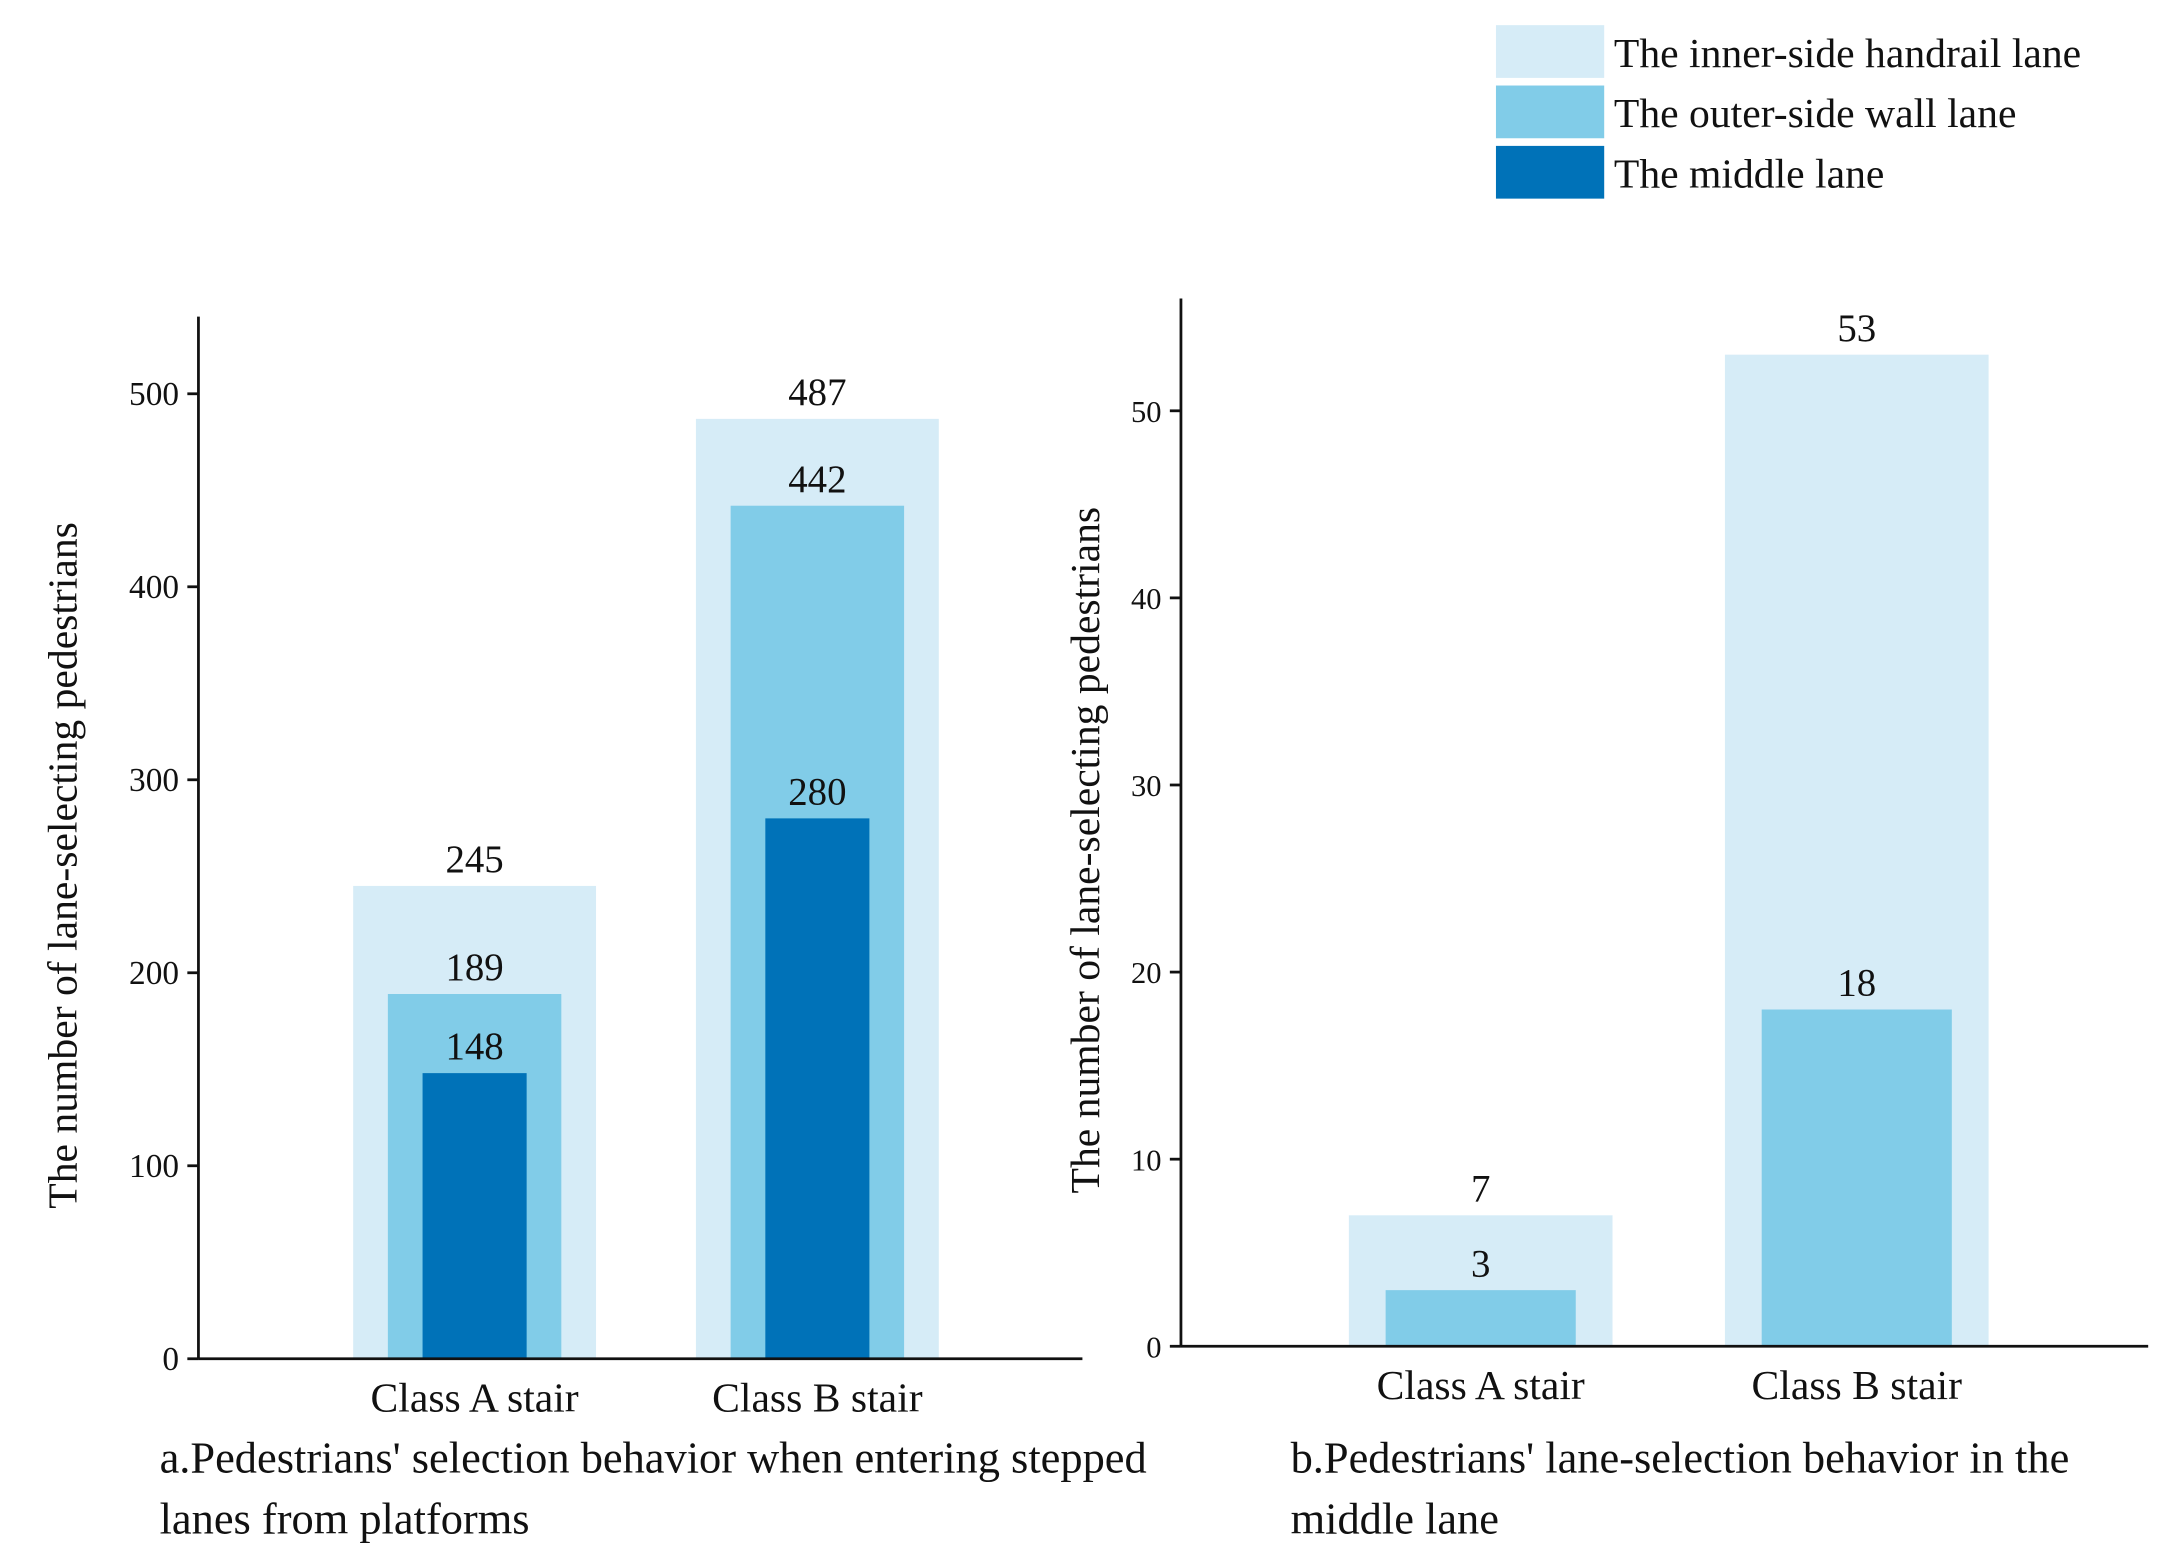 The height and width of the screenshot is (1556, 2169). Describe the element at coordinates (1146, 412) in the screenshot. I see `y-tick-label: 50` at that location.